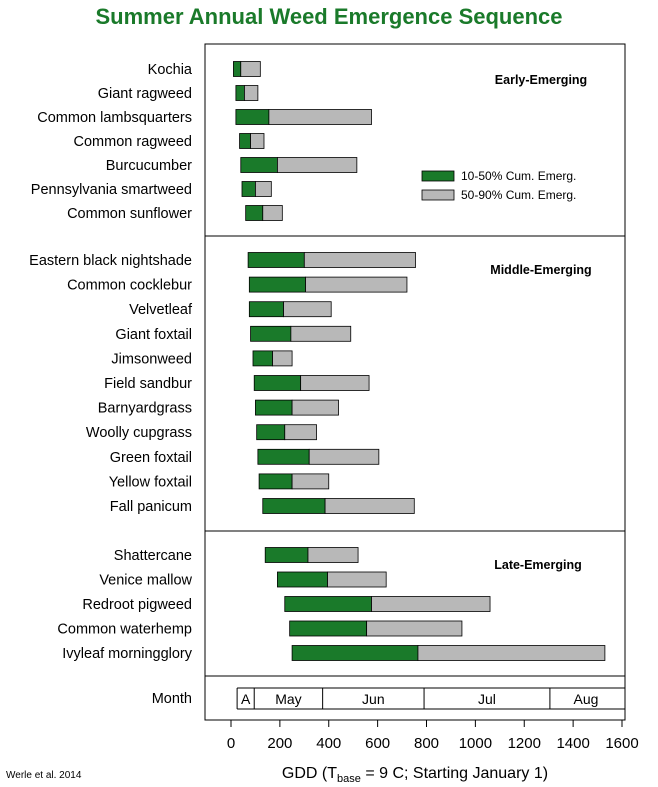 Image resolution: width=658 pixels, height=787 pixels. I want to click on category-label: Common sunflower, so click(129, 214).